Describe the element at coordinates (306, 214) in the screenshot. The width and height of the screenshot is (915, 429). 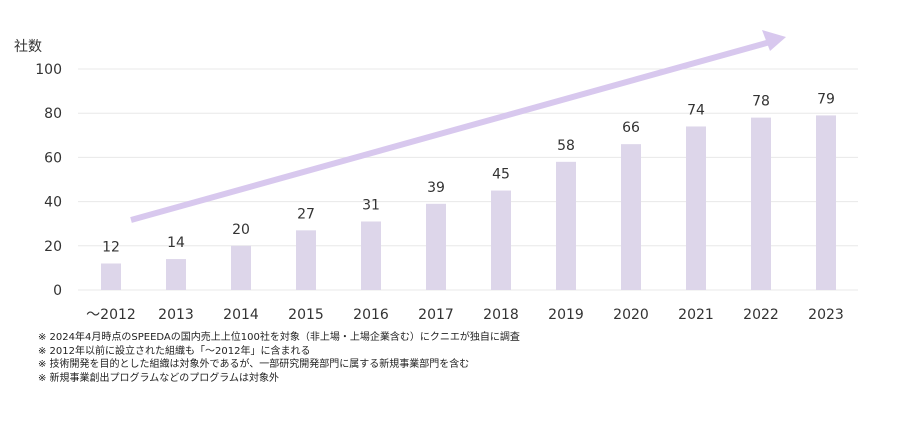
I see `data-label: 27` at that location.